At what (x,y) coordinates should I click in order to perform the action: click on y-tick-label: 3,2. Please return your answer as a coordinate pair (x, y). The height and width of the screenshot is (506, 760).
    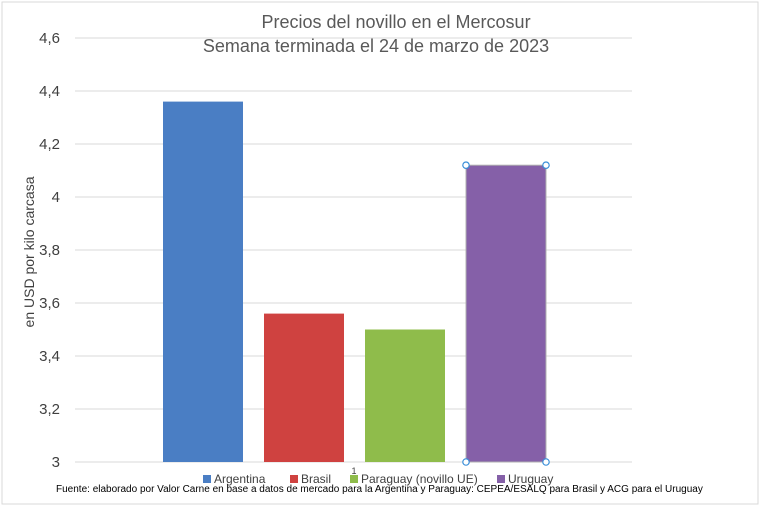
    Looking at the image, I should click on (49, 409).